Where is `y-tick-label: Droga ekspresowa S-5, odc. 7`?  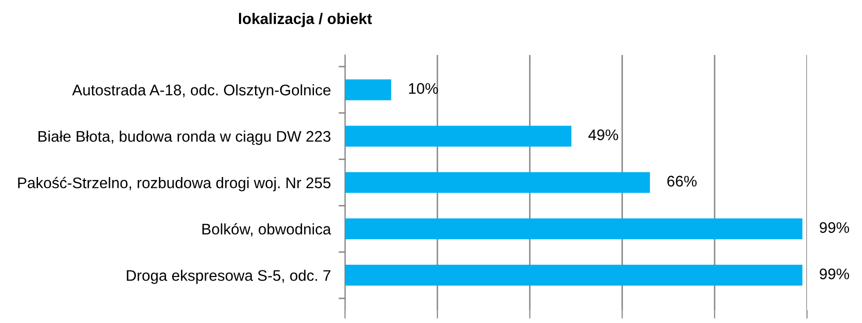
y-tick-label: Droga ekspresowa S-5, odc. 7 is located at coordinates (228, 277).